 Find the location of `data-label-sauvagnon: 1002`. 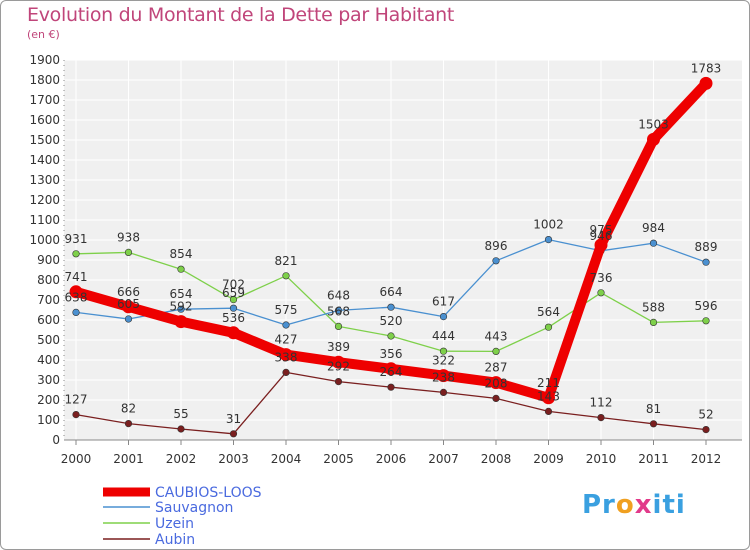

data-label-sauvagnon: 1002 is located at coordinates (548, 225).